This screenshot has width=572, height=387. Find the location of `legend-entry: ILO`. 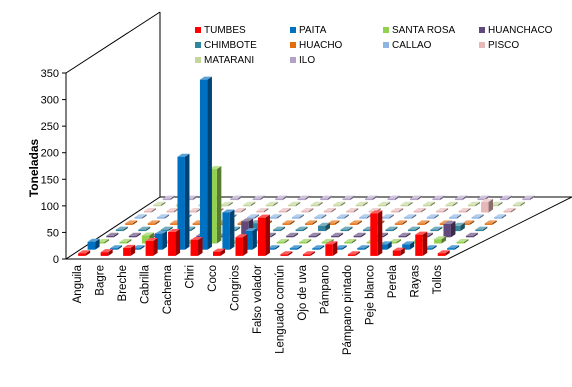

legend-entry: ILO is located at coordinates (302, 60).